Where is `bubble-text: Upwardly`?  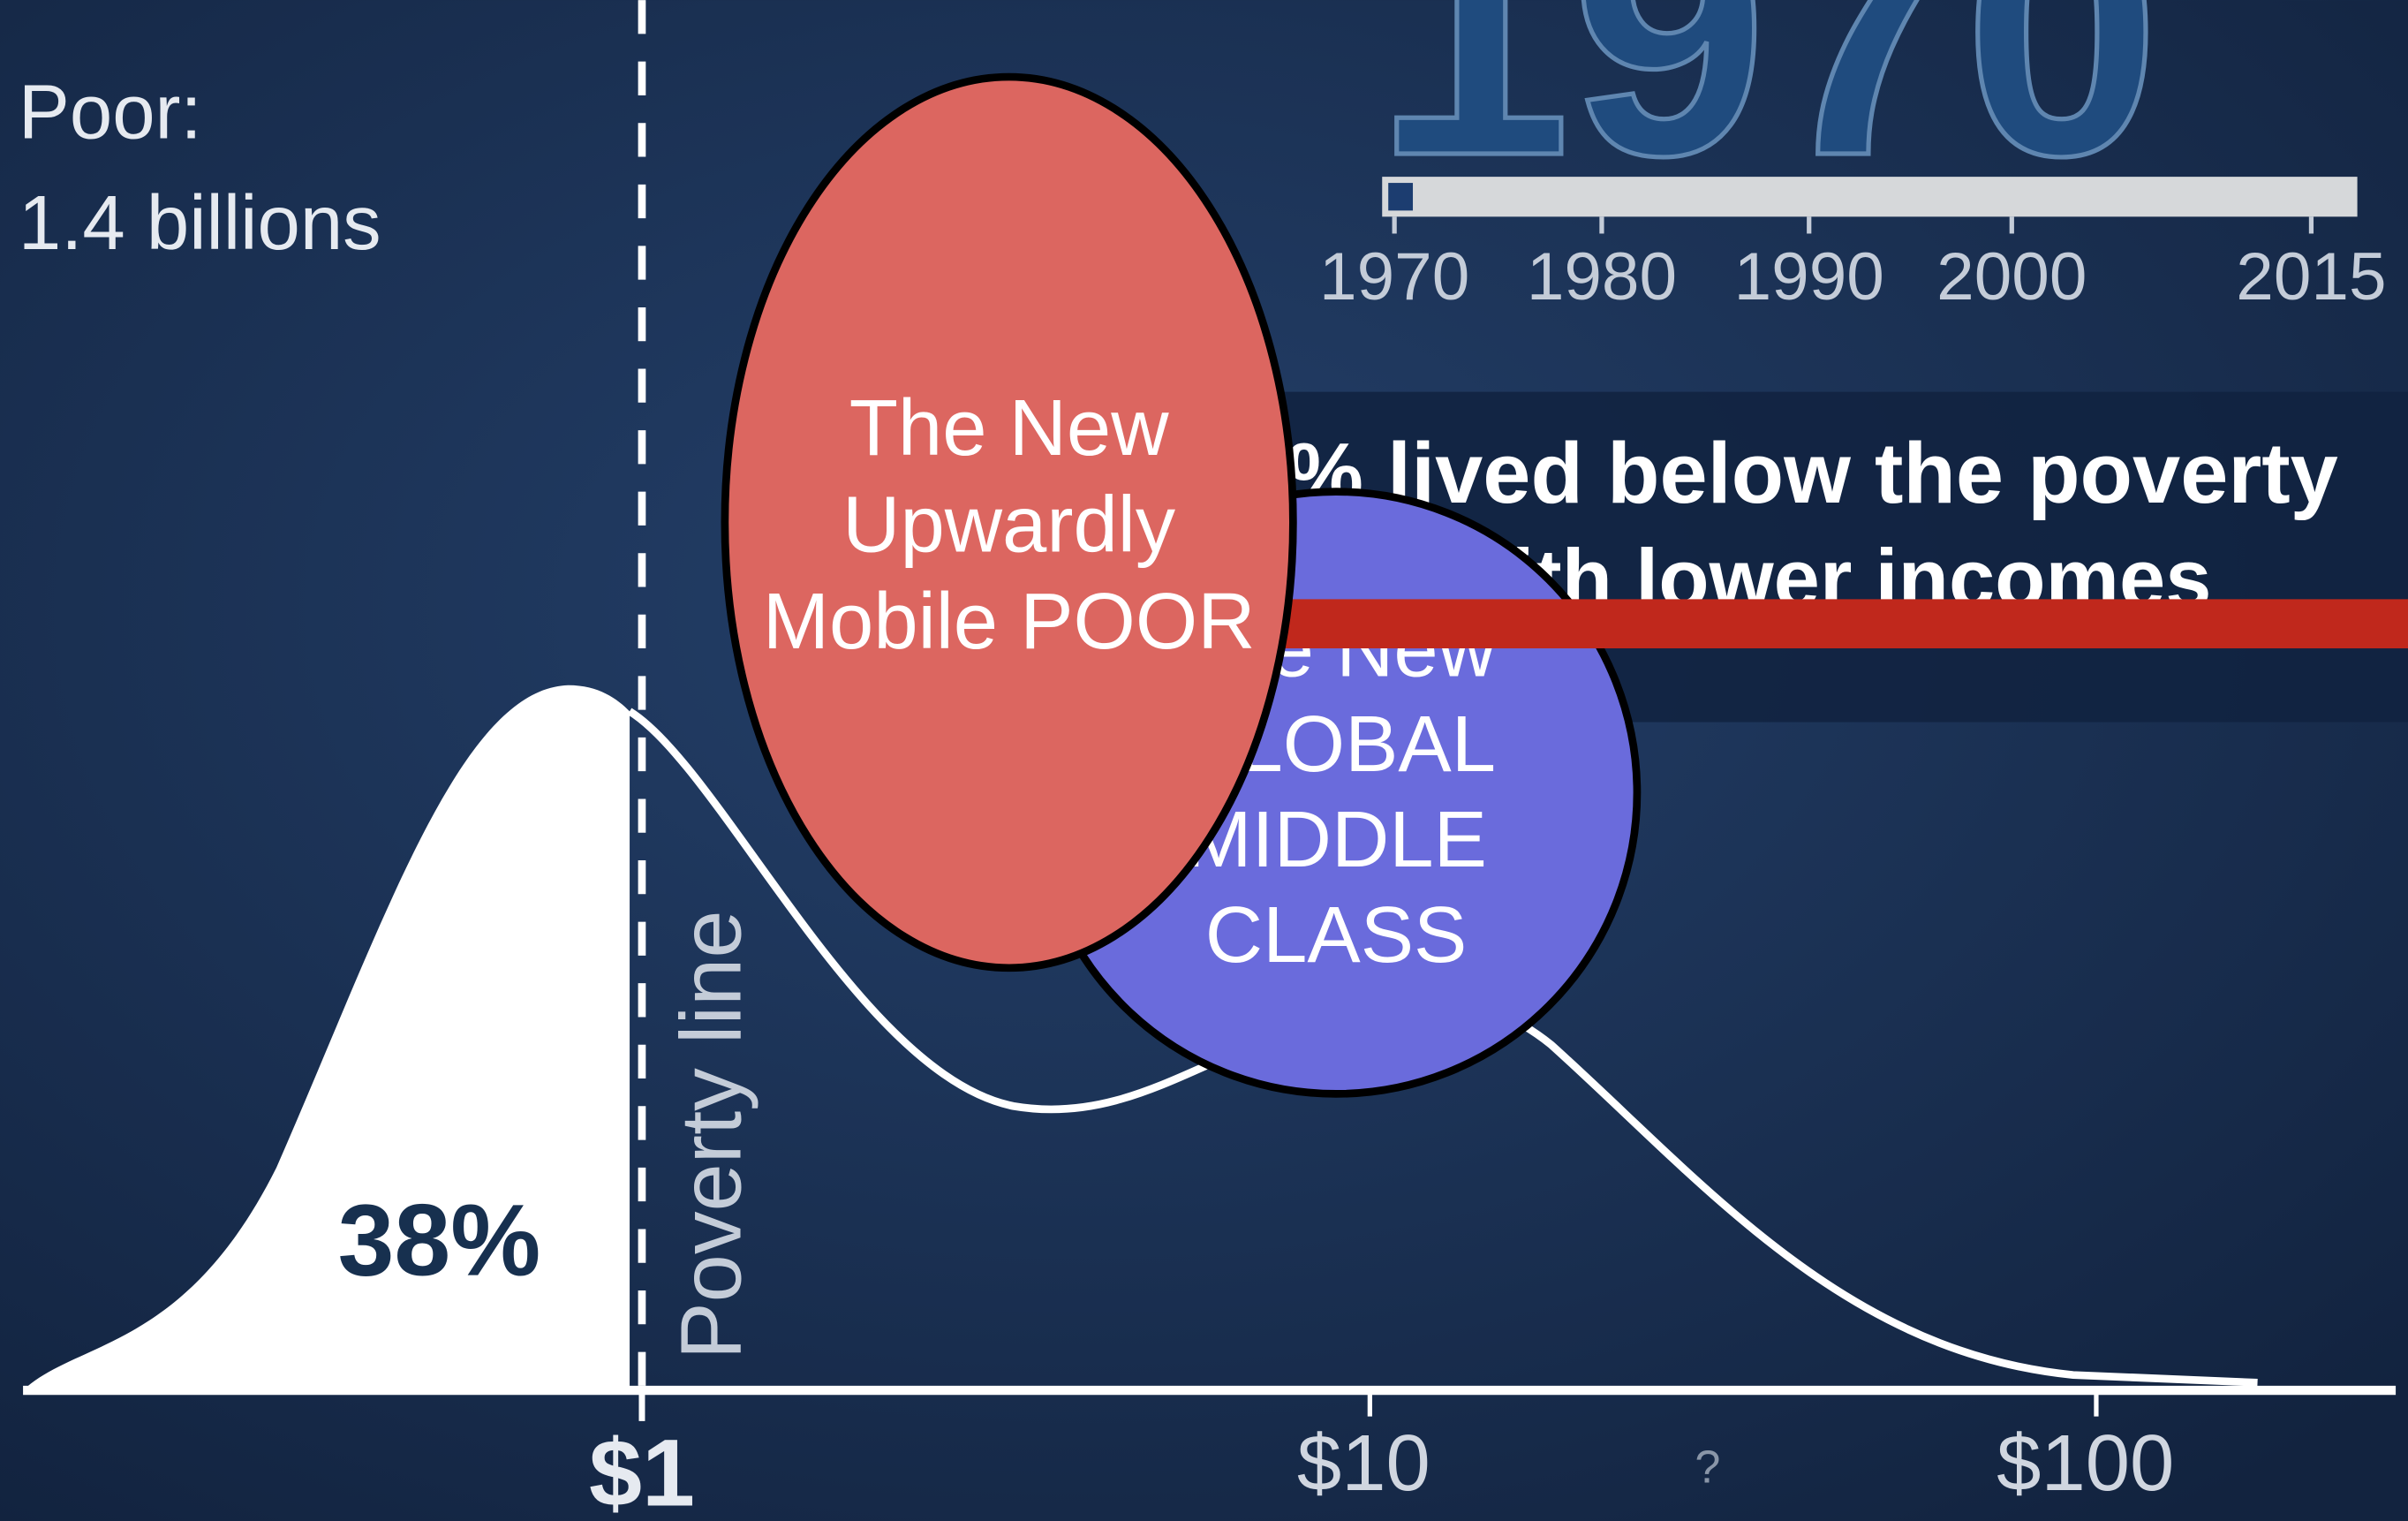
bubble-text: Upwardly is located at coordinates (1009, 524).